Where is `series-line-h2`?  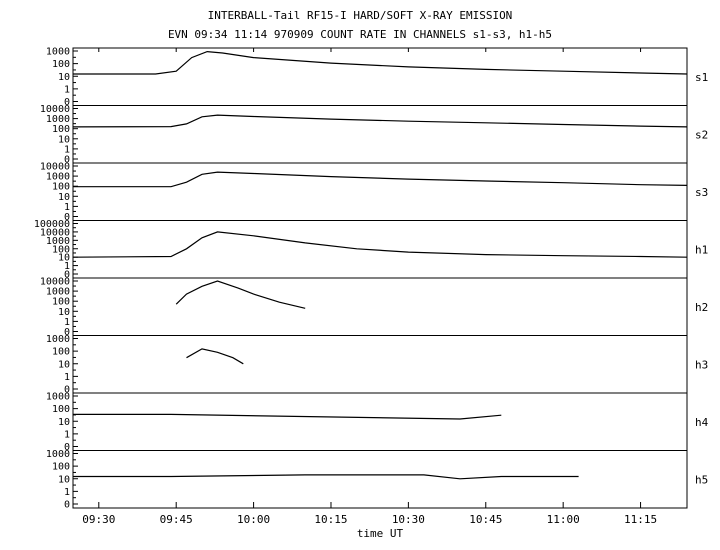 series-line-h2 is located at coordinates (240, 294).